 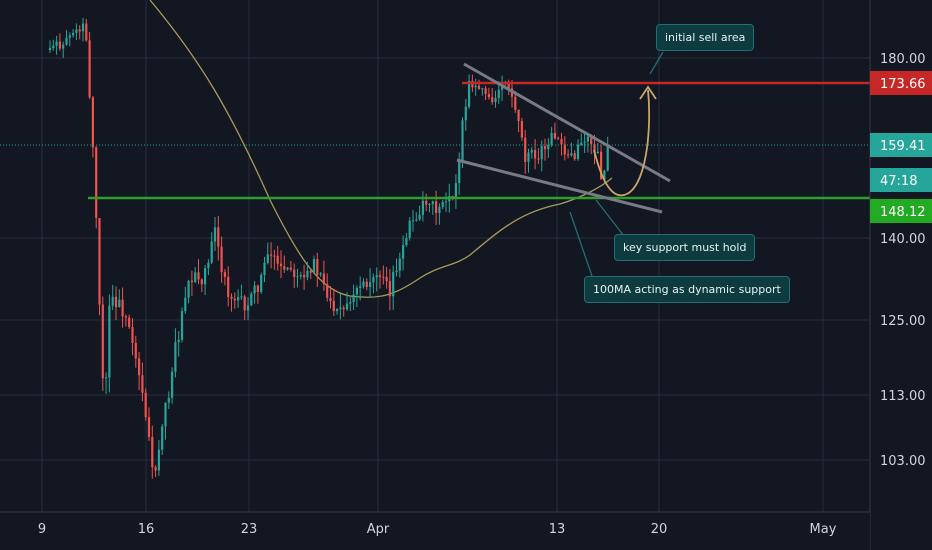 What do you see at coordinates (903, 396) in the screenshot?
I see `y-tick-label: 113.00` at bounding box center [903, 396].